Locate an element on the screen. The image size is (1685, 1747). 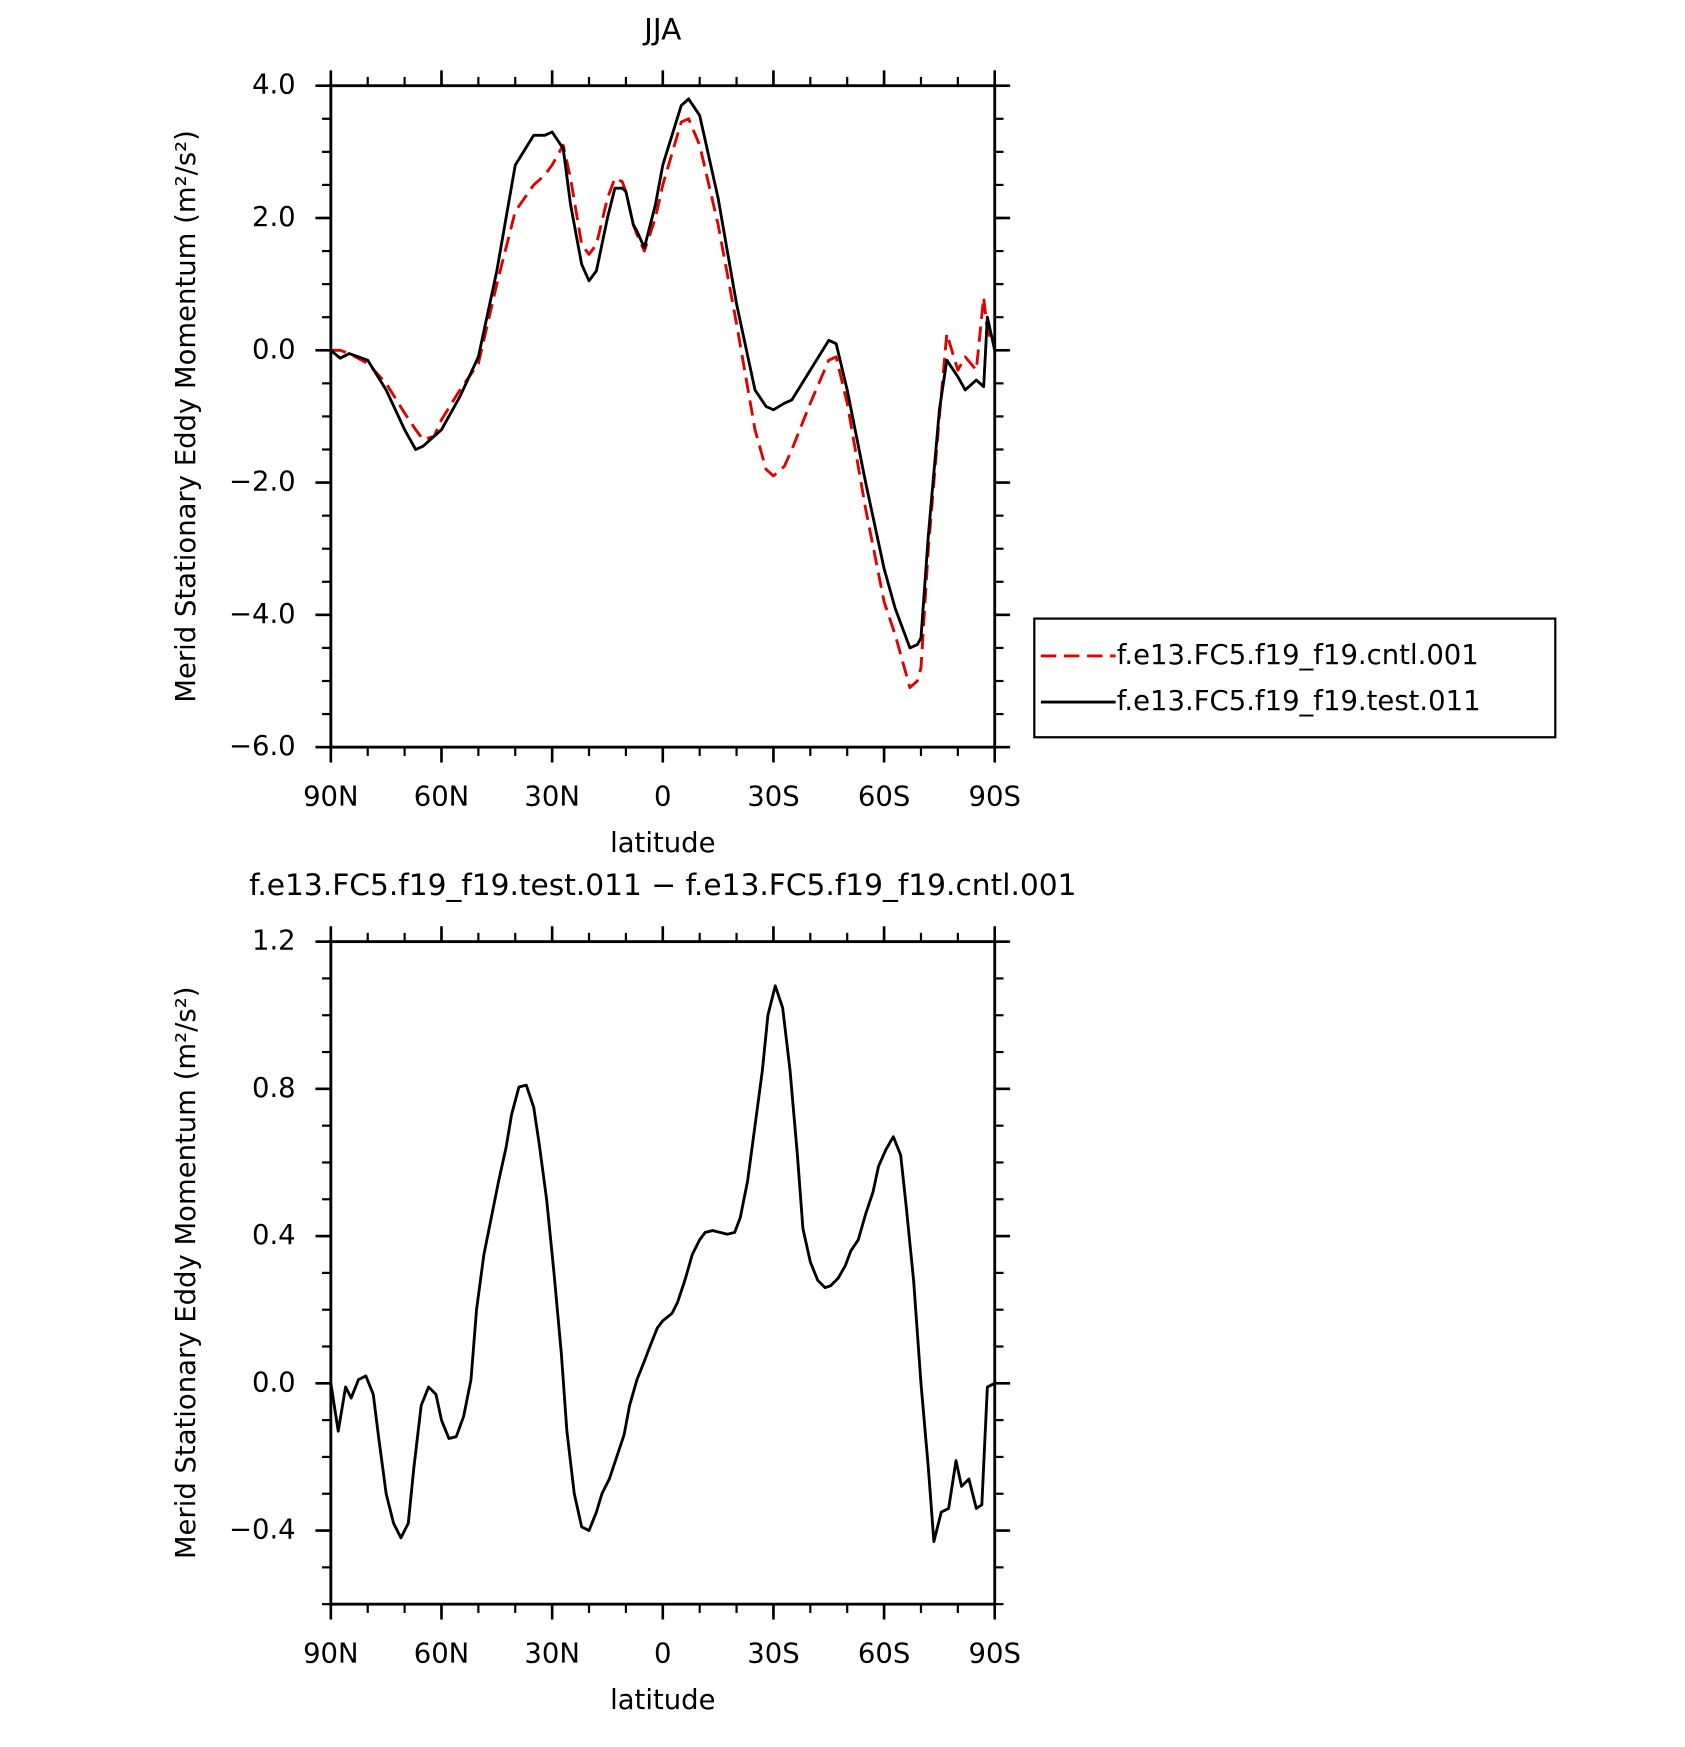
y-tick-label: 4.0 is located at coordinates (274, 85).